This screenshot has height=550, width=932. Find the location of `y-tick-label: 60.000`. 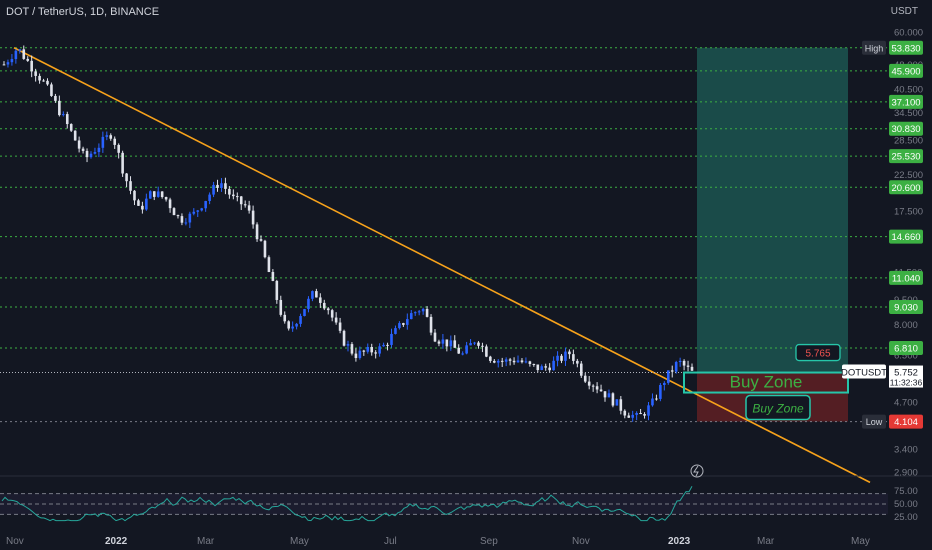

y-tick-label: 60.000 is located at coordinates (908, 33).